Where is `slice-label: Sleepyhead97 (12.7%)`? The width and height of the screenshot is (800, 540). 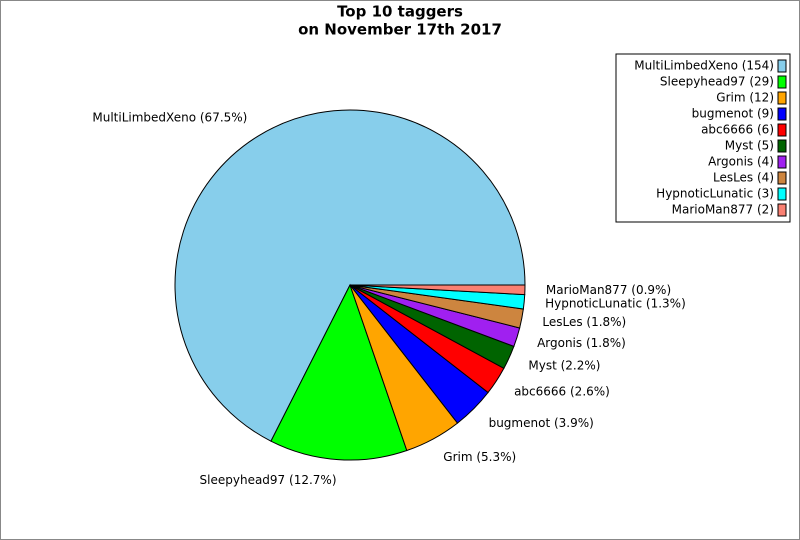 slice-label: Sleepyhead97 (12.7%) is located at coordinates (268, 480).